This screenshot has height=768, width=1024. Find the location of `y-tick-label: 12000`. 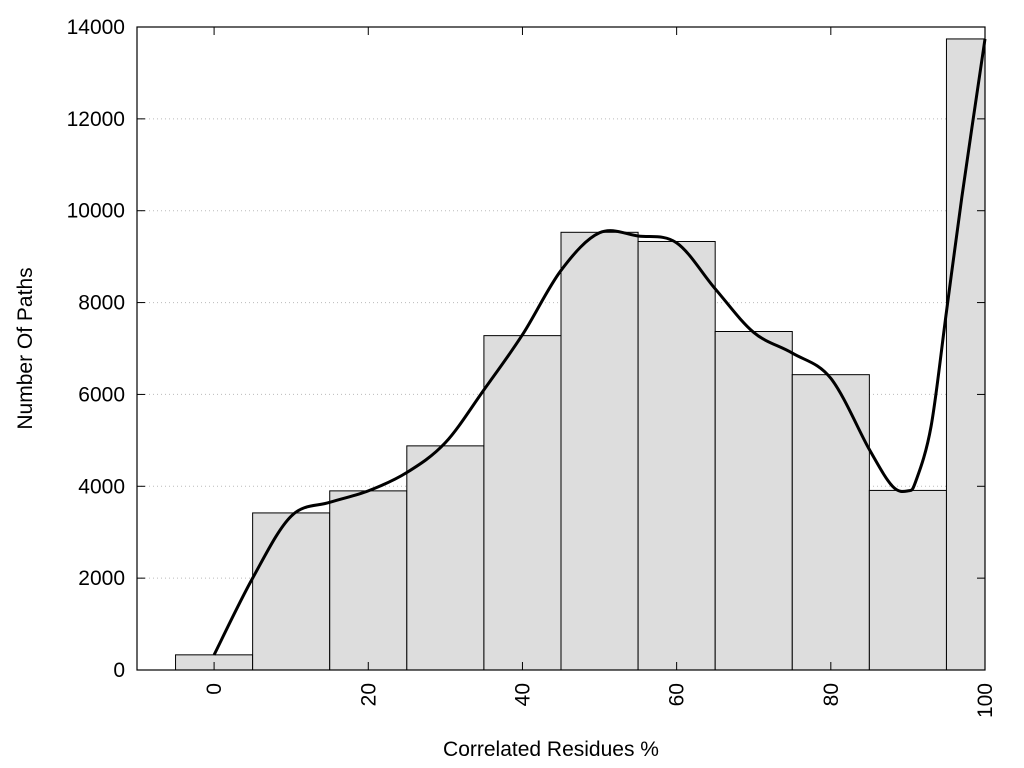

y-tick-label: 12000 is located at coordinates (96, 119).